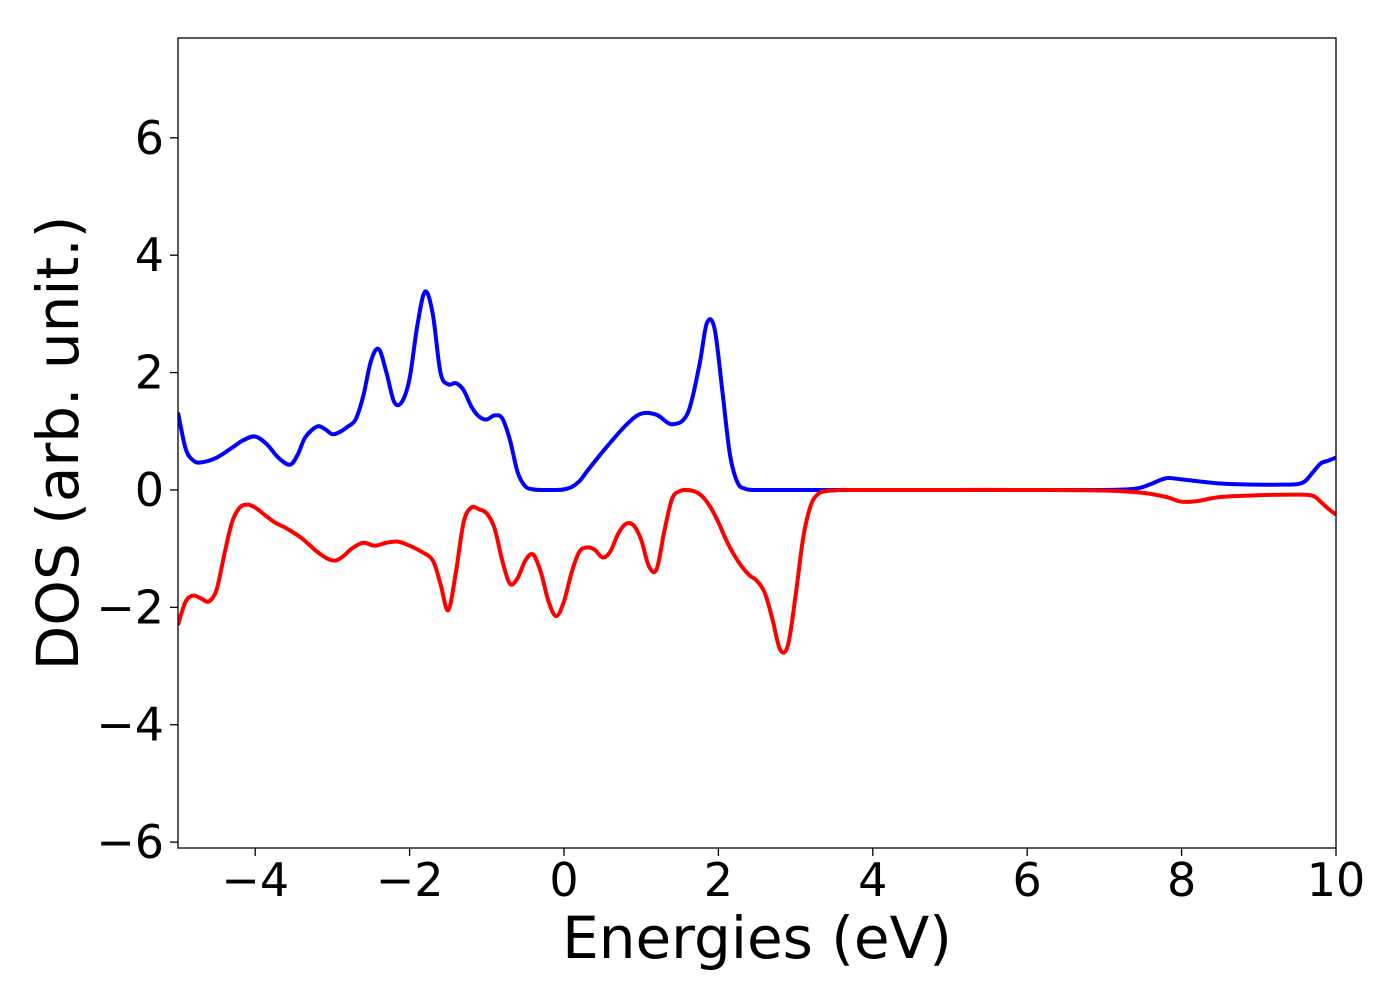  Describe the element at coordinates (718, 880) in the screenshot. I see `x-tick-label: 2` at that location.